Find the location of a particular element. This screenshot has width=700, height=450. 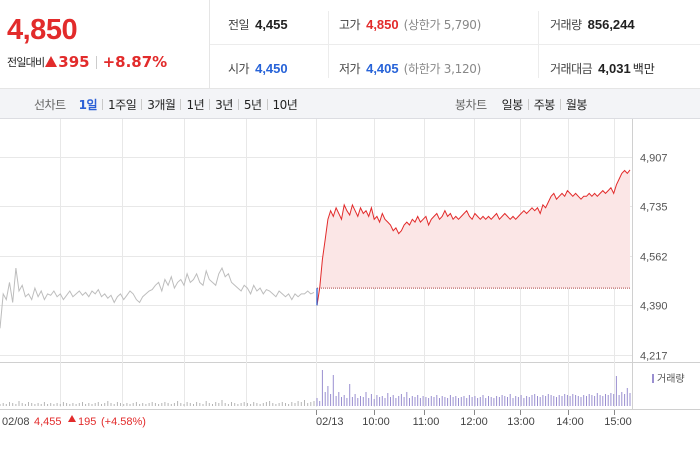

x-tick-label: 10:00 is located at coordinates (376, 422).